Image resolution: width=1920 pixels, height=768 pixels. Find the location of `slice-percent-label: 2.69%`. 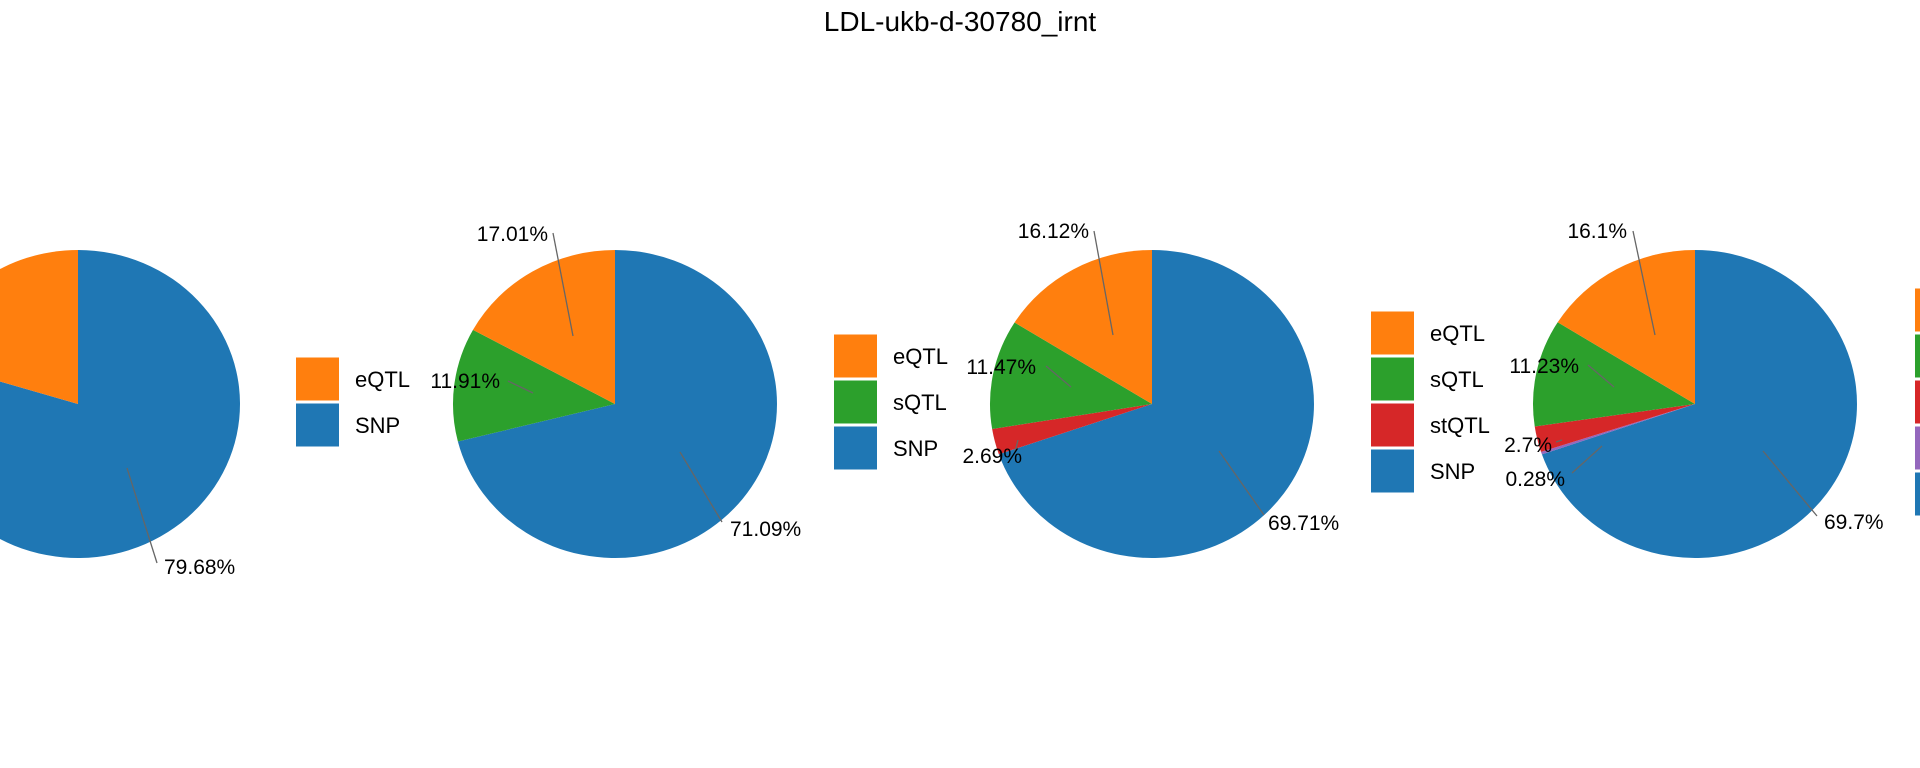

slice-percent-label: 2.69% is located at coordinates (992, 456).